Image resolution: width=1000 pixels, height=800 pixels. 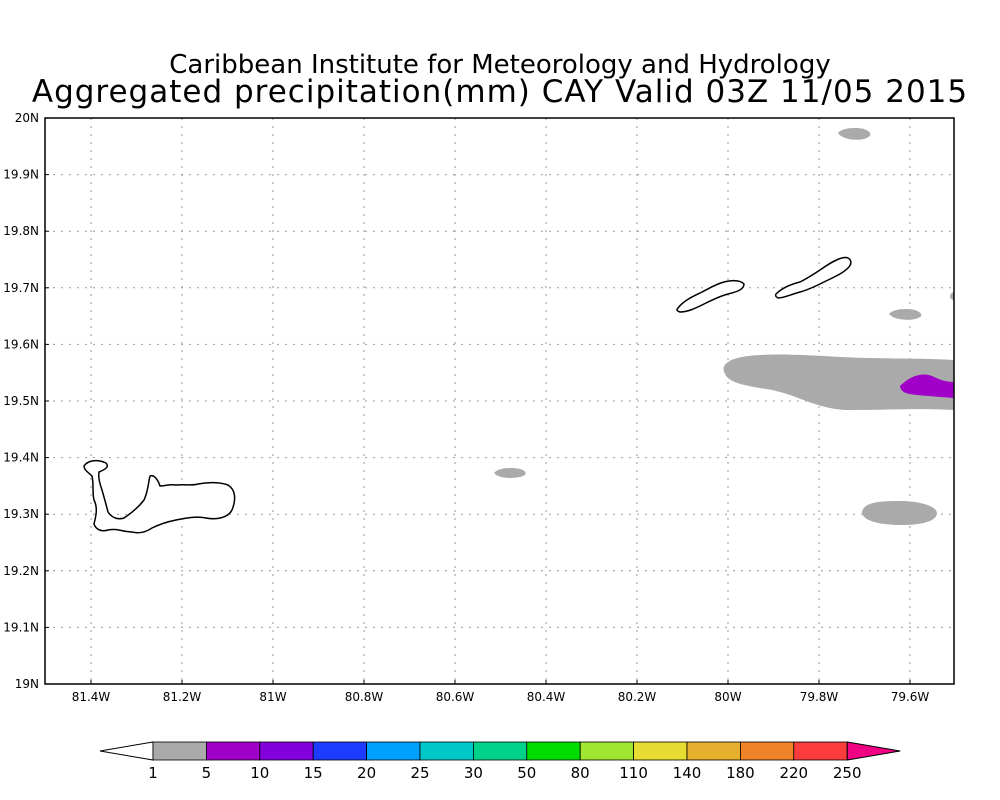 What do you see at coordinates (813, 277) in the screenshot?
I see `cayman-brac` at bounding box center [813, 277].